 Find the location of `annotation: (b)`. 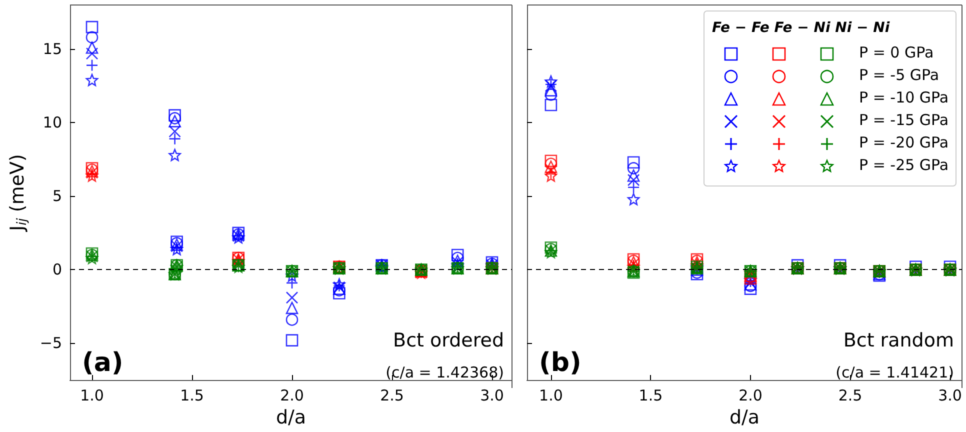

annotation: (b) is located at coordinates (560, 363).